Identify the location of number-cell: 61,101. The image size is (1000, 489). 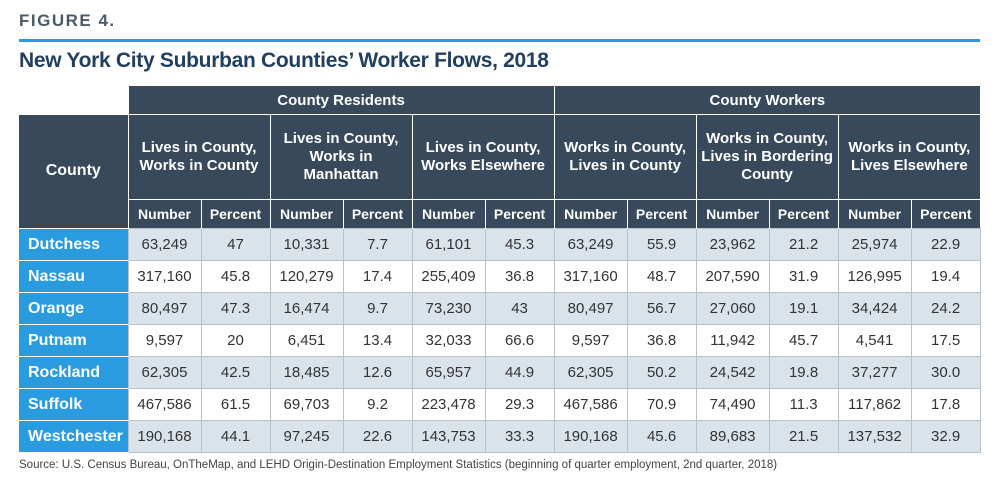
(448, 244).